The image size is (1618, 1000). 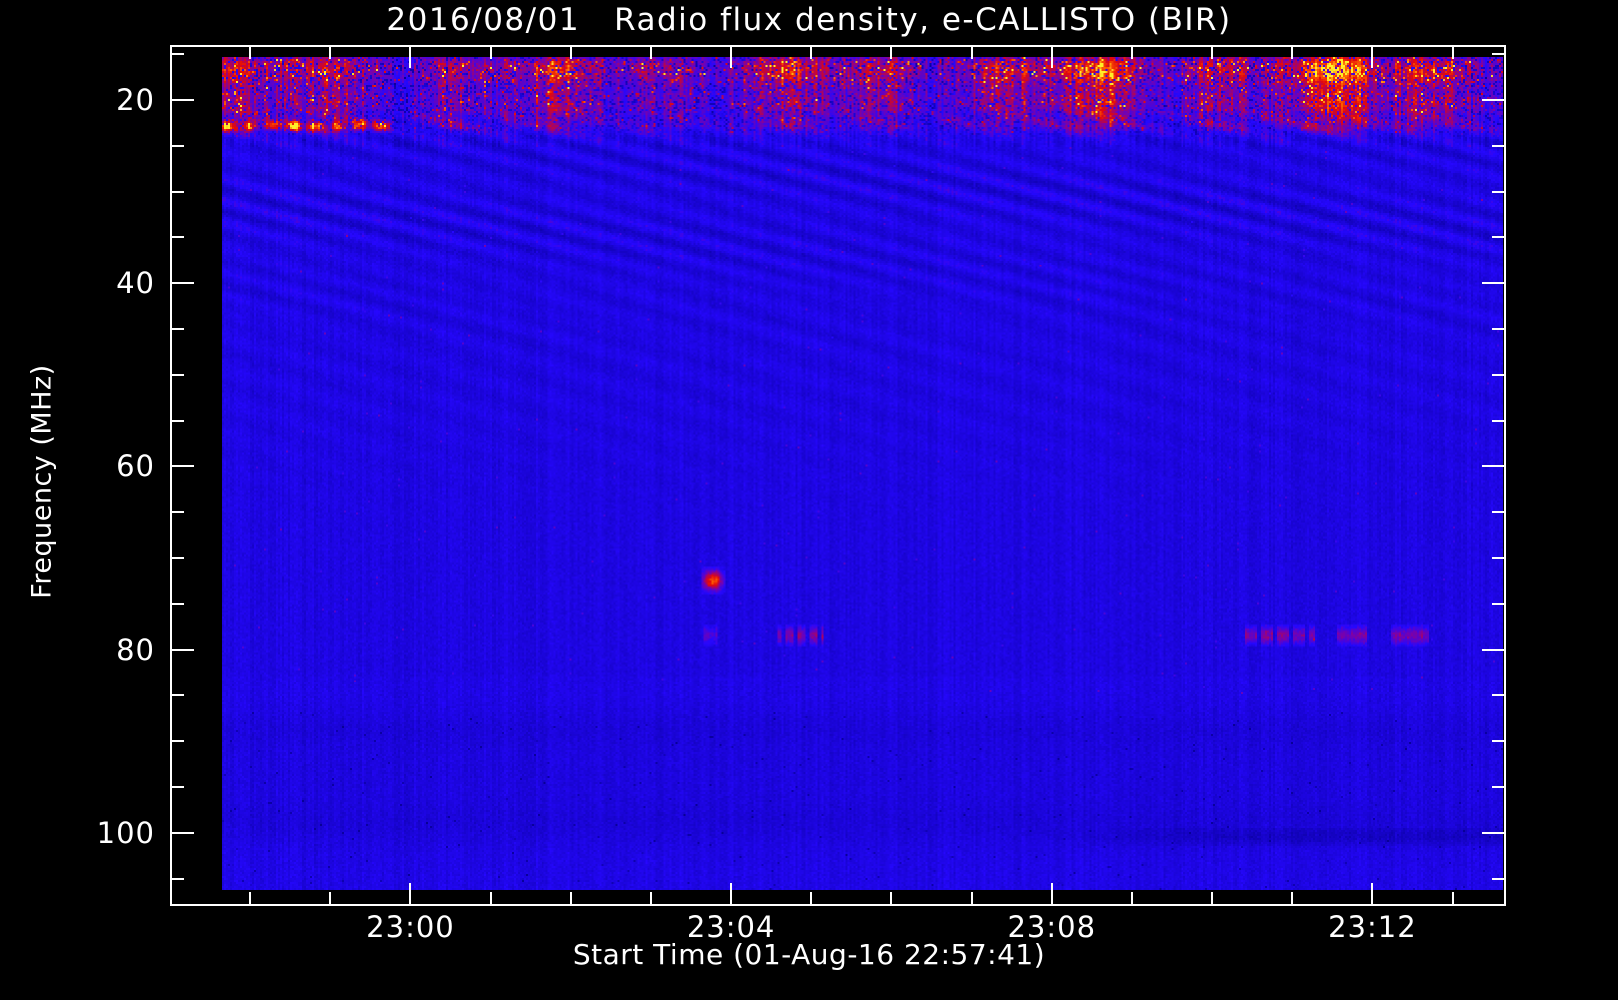 I want to click on y-tick-label-100: 100, so click(x=125, y=832).